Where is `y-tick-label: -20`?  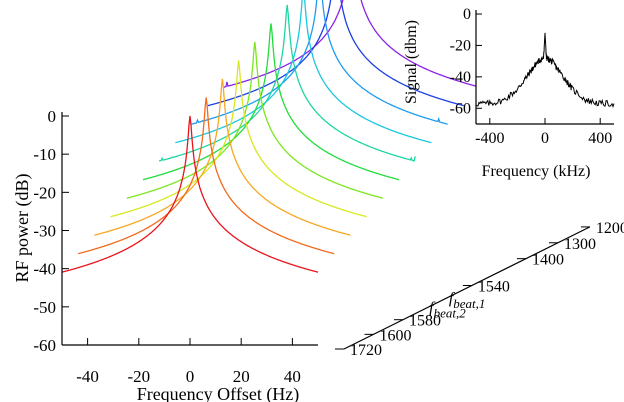
y-tick-label: -20 is located at coordinates (44, 192).